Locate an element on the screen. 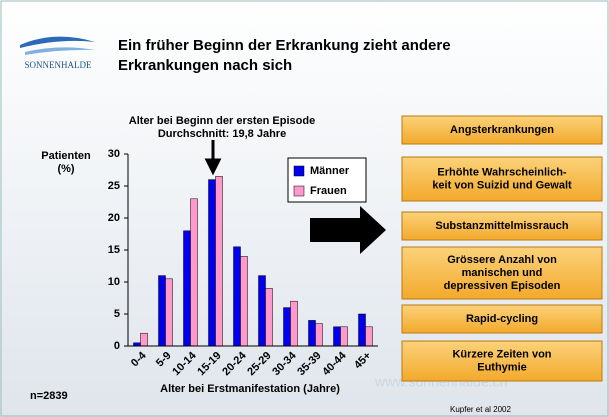  y-axis-label: Patienten is located at coordinates (66, 156).